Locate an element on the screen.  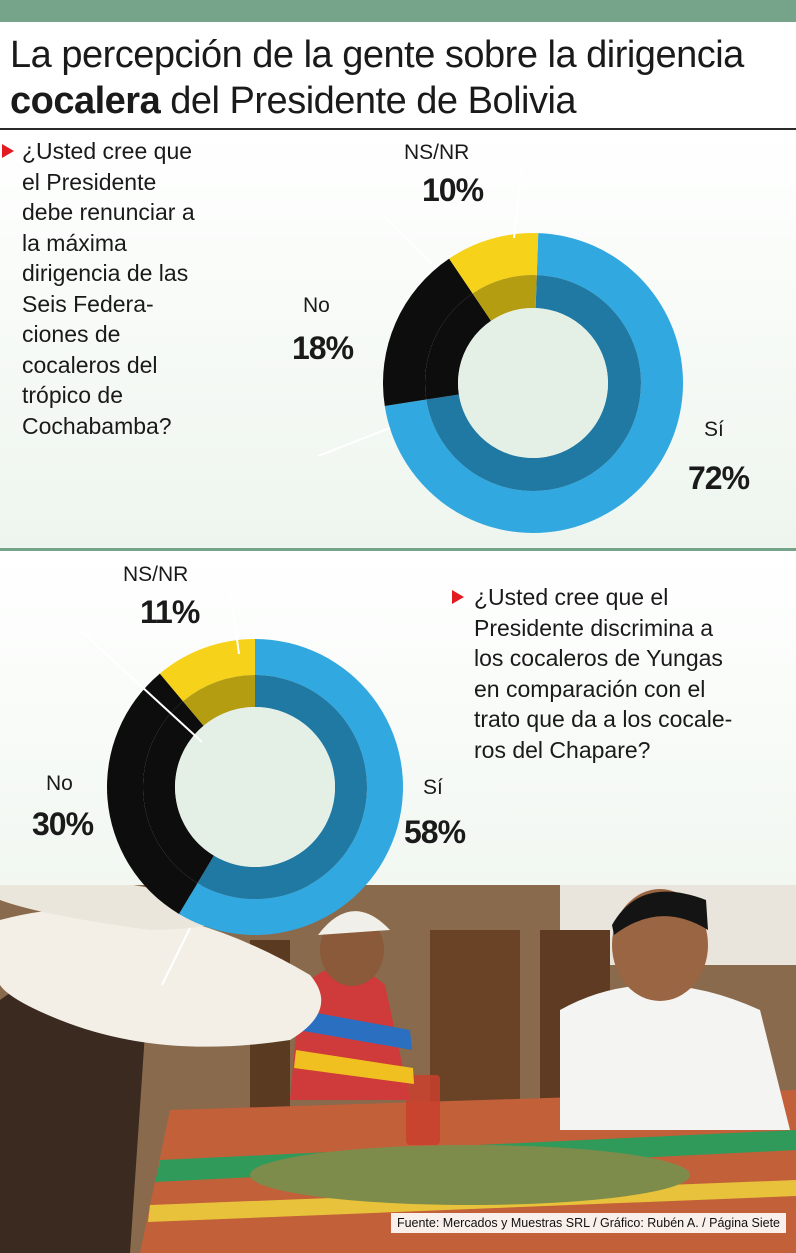
chart-2-value-nsnr: 11% is located at coordinates (170, 612).